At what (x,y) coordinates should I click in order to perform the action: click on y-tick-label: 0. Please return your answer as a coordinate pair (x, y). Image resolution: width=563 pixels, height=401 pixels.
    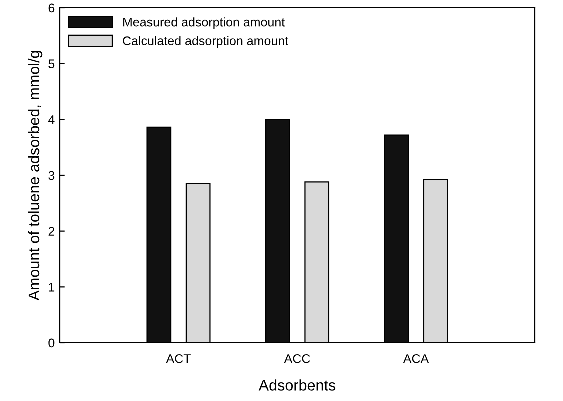
    Looking at the image, I should click on (51, 343).